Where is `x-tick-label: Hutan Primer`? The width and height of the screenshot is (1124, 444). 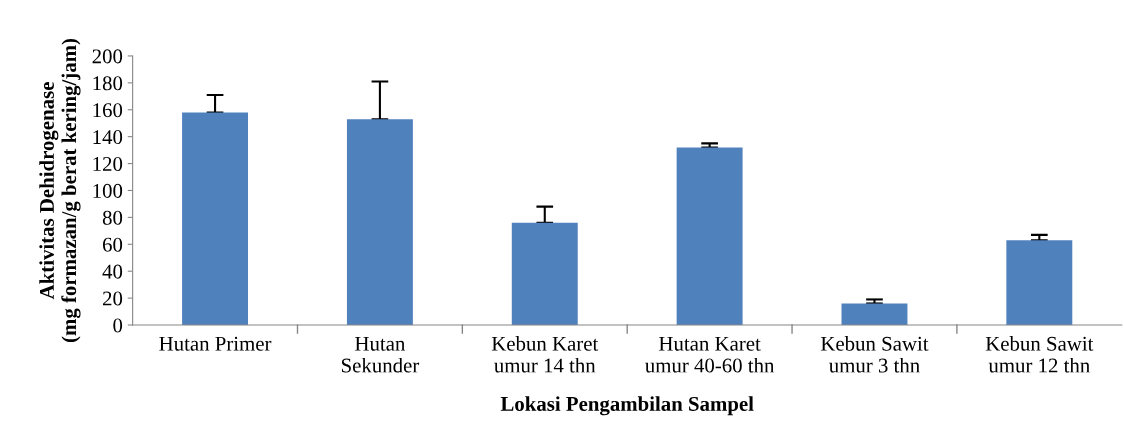 x-tick-label: Hutan Primer is located at coordinates (215, 343).